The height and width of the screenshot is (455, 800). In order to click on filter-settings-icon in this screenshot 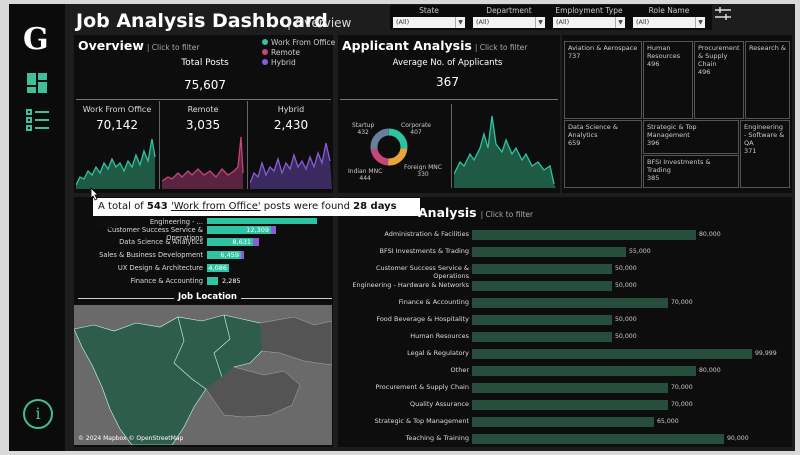, I will do `click(723, 15)`.